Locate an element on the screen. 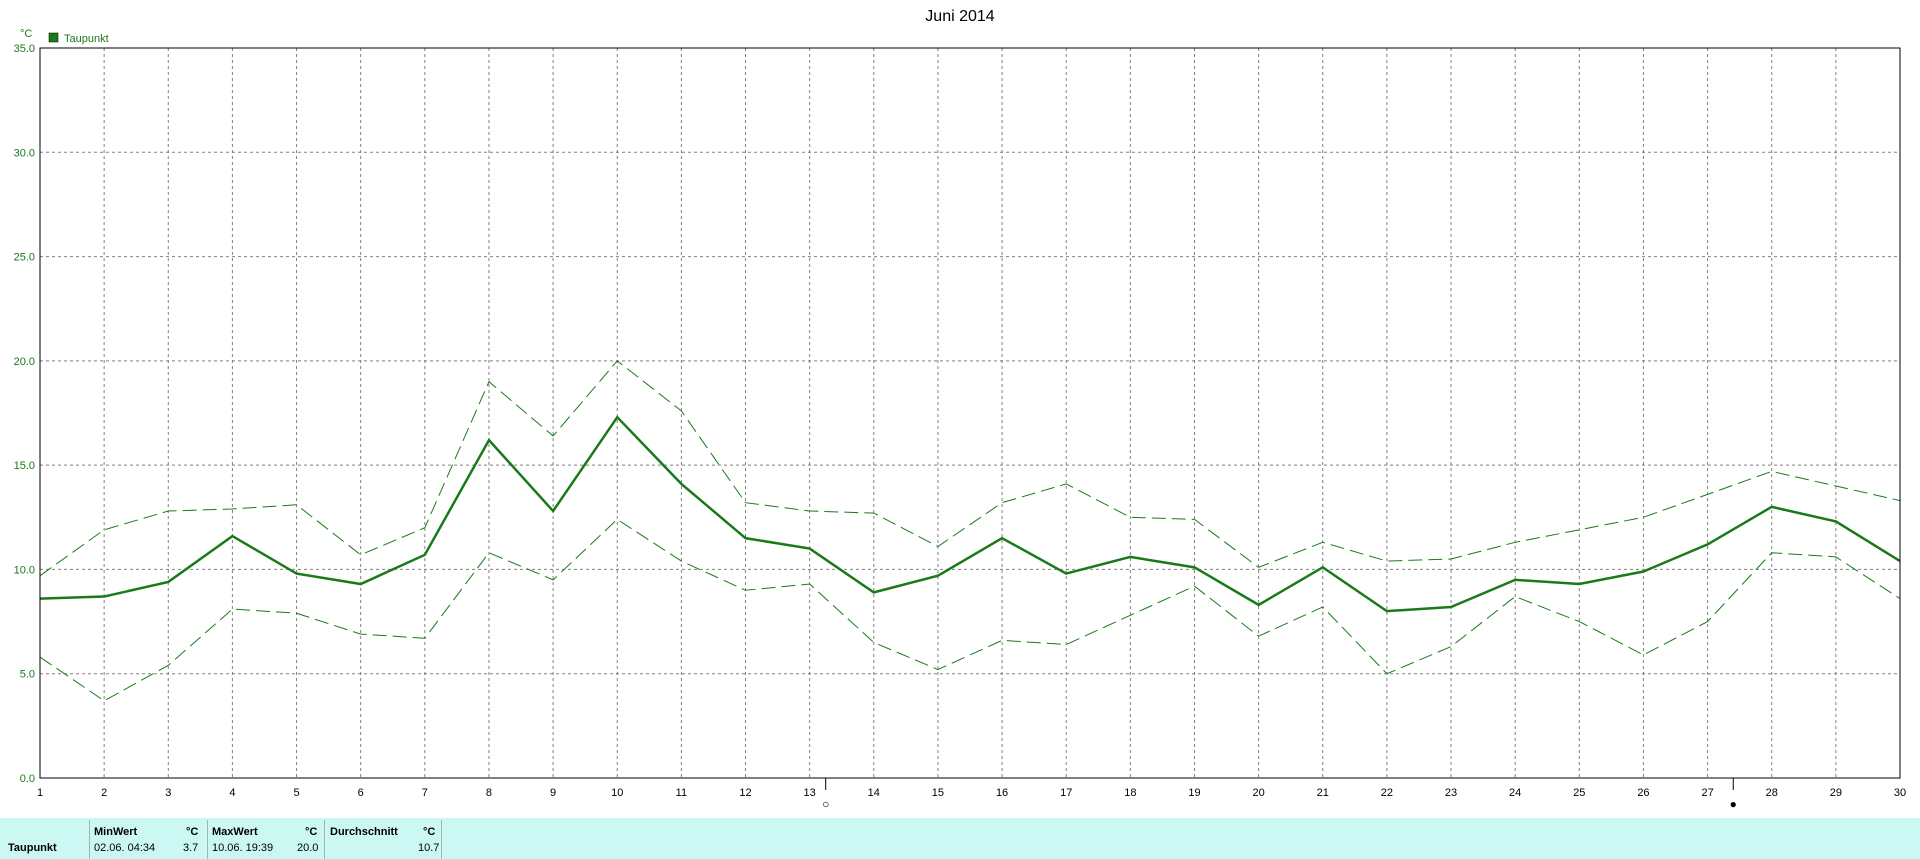 Image resolution: width=1920 pixels, height=859 pixels. x-tick-label: 30 is located at coordinates (1900, 793).